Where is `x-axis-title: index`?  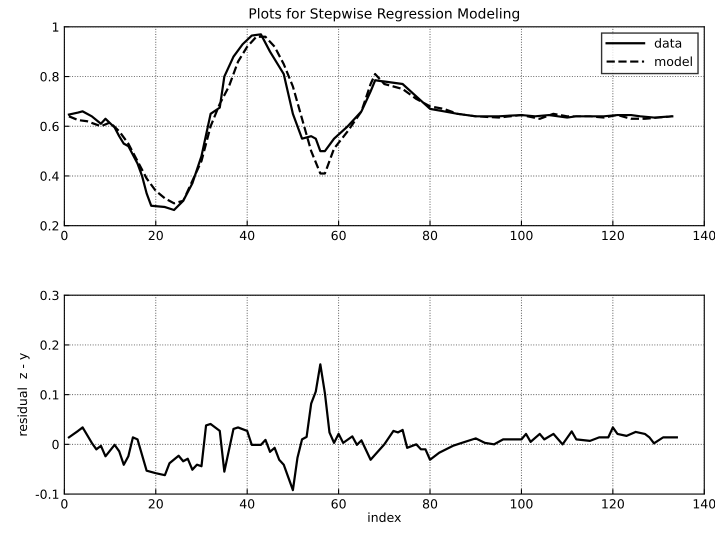 x-axis-title: index is located at coordinates (384, 517).